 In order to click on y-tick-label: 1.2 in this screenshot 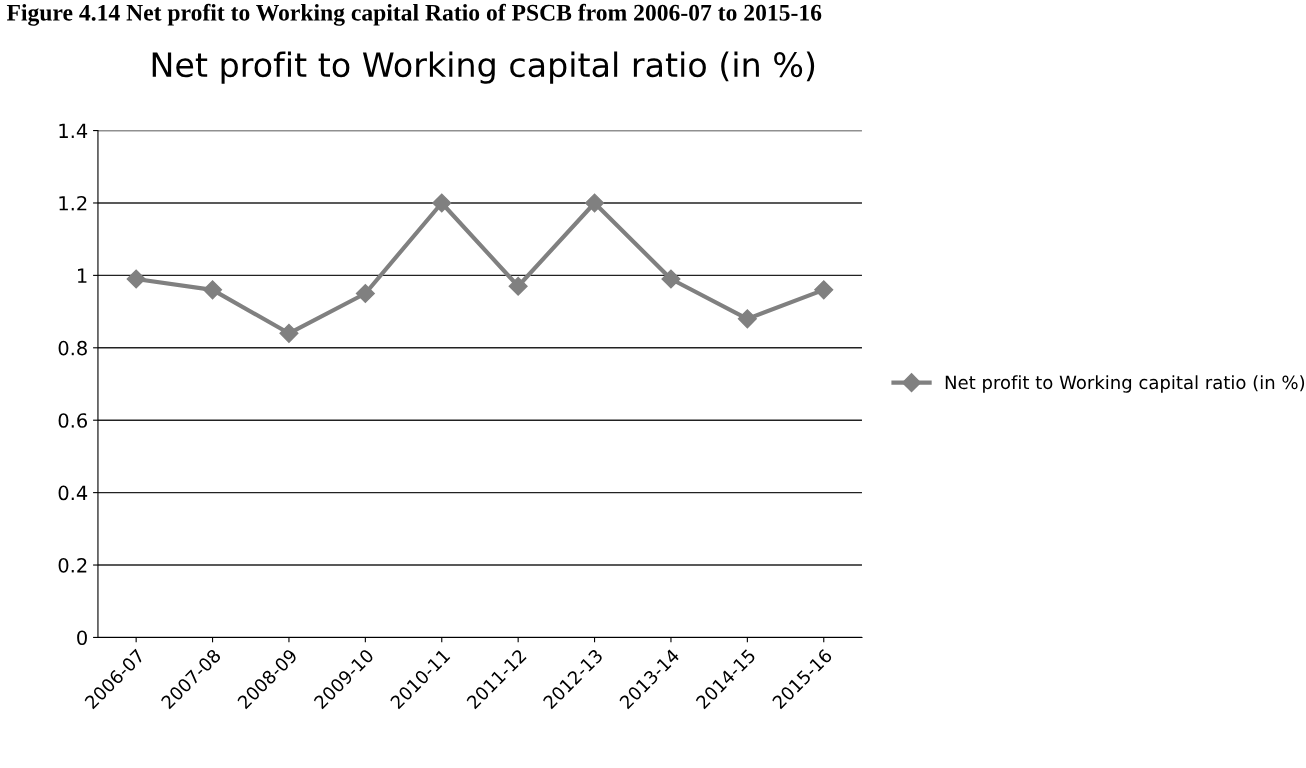, I will do `click(73, 203)`.